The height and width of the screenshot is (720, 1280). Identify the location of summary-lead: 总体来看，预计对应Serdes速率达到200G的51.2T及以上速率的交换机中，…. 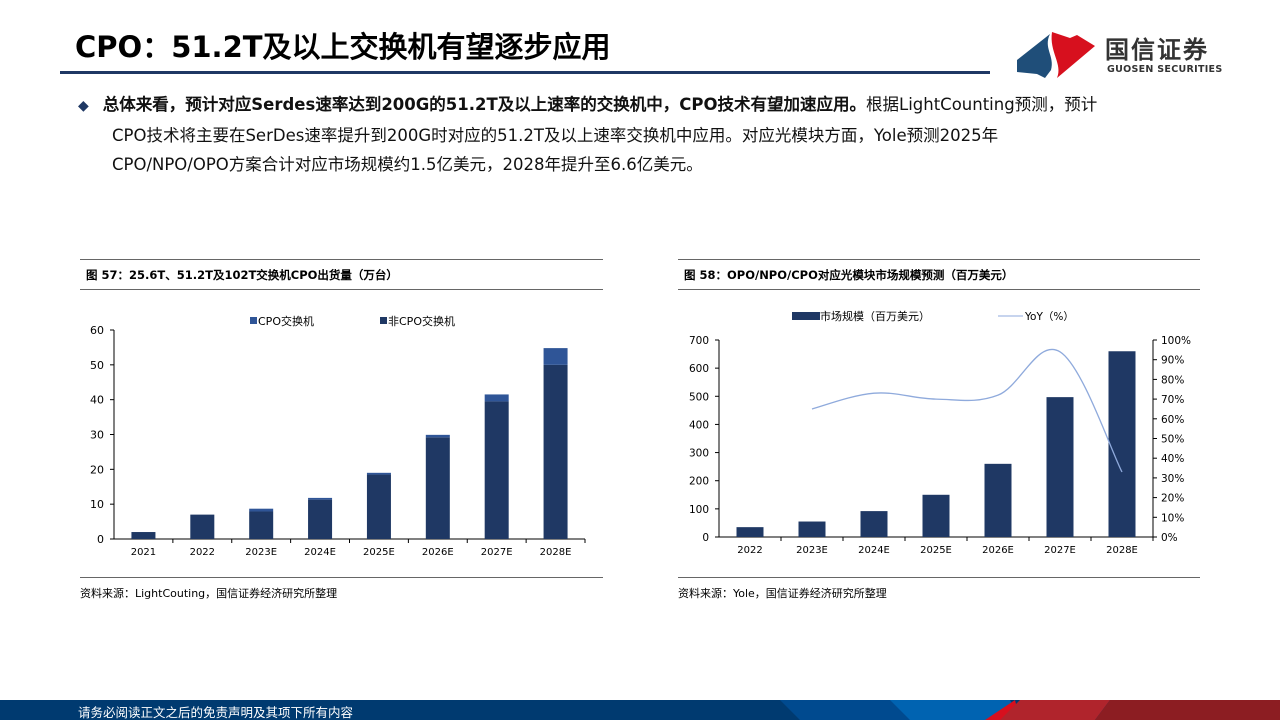
(484, 104).